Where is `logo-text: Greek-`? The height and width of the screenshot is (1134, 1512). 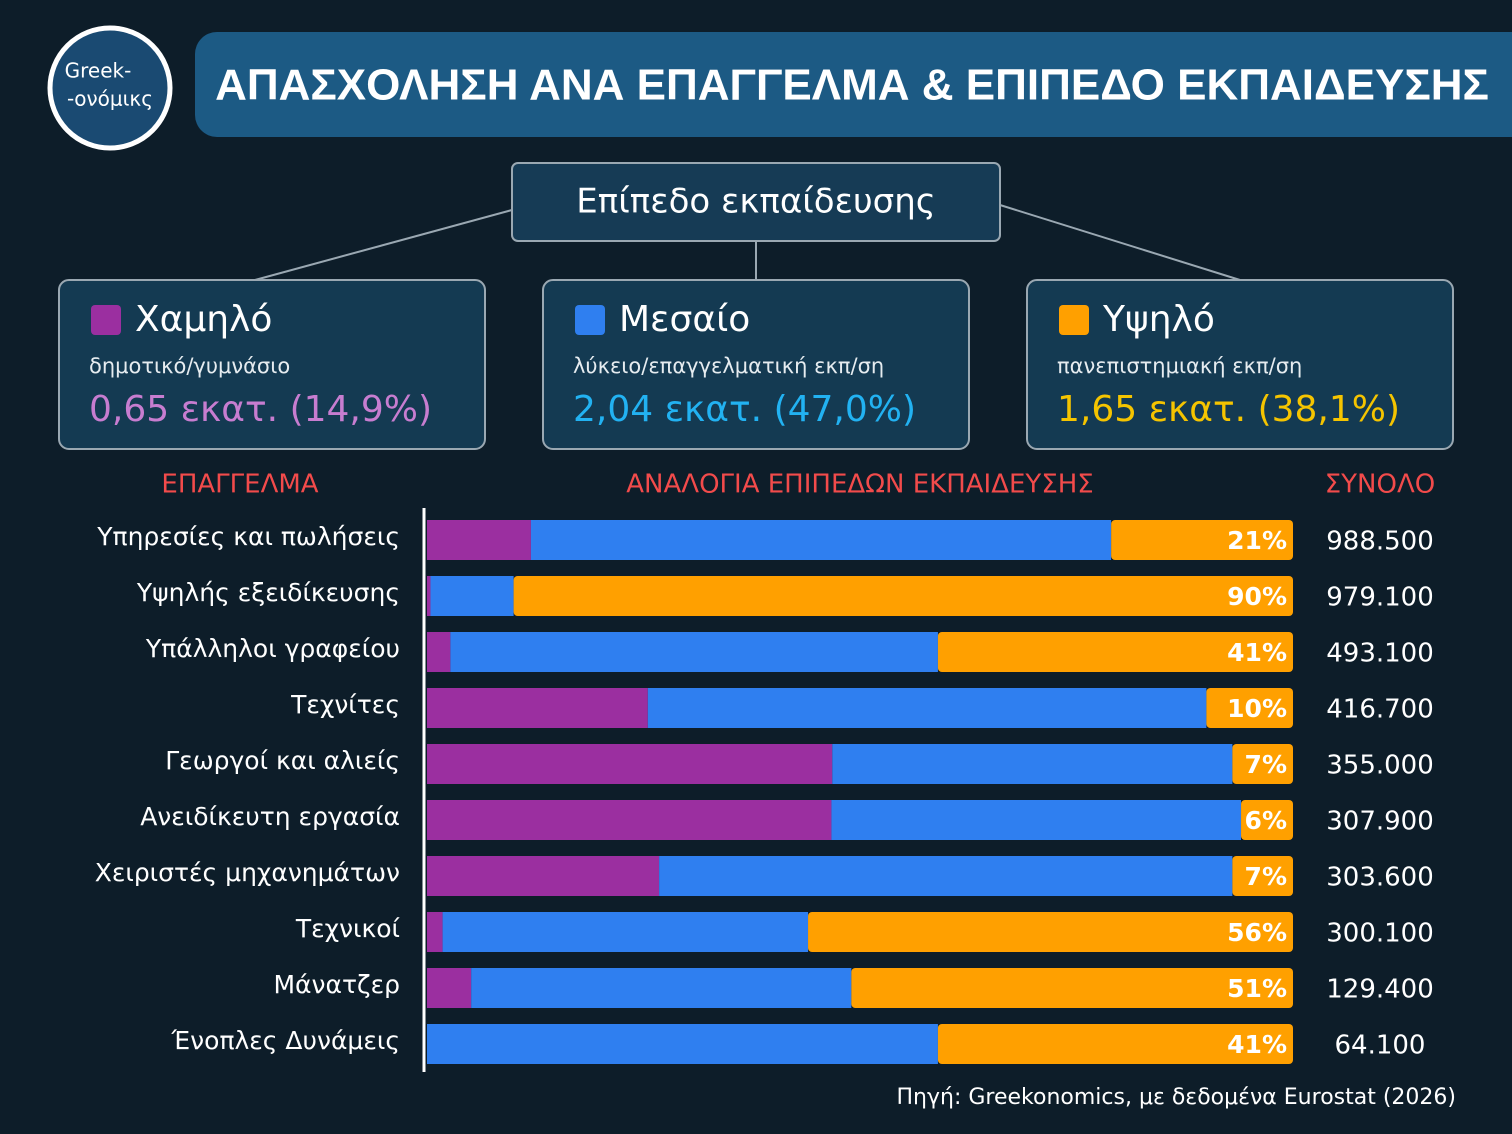 logo-text: Greek- is located at coordinates (98, 71).